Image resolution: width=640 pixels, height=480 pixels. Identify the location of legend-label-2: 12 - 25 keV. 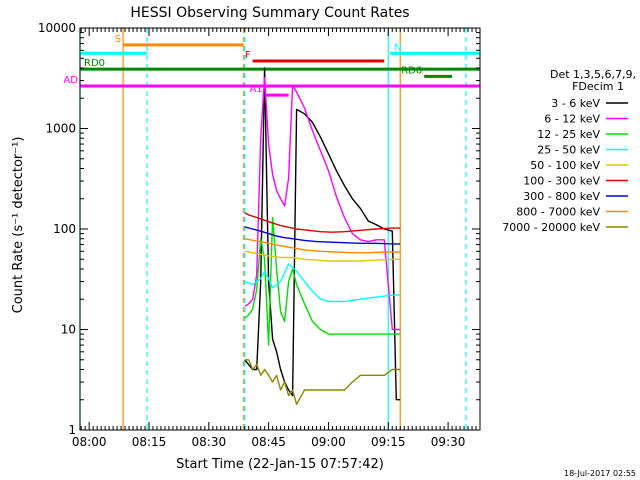
(568, 134).